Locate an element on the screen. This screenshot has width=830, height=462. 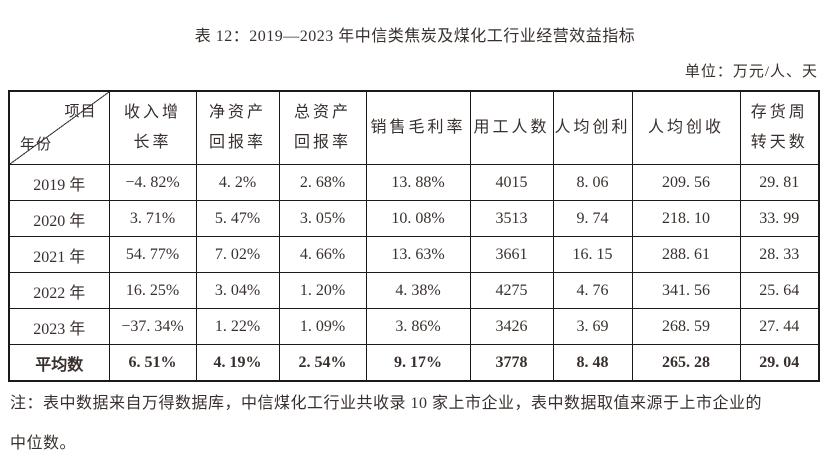
row-label: 2021 年 is located at coordinates (59, 254).